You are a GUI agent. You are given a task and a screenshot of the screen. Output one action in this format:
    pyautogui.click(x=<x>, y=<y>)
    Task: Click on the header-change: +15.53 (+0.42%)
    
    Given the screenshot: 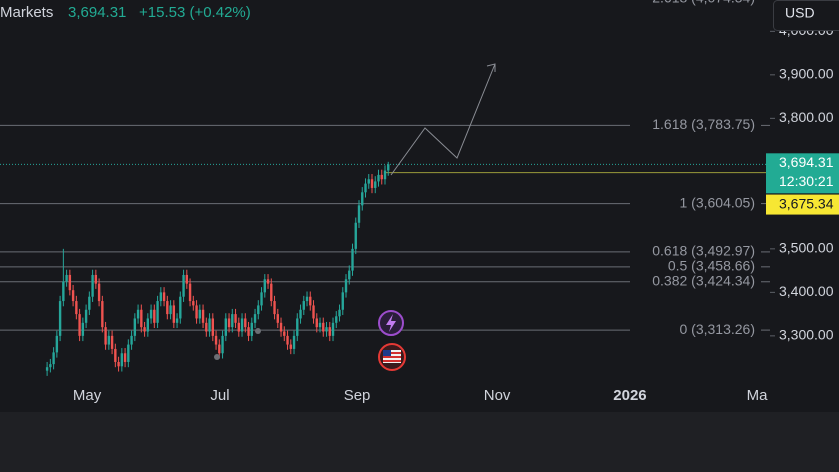 What is the action you would take?
    pyautogui.click(x=195, y=12)
    